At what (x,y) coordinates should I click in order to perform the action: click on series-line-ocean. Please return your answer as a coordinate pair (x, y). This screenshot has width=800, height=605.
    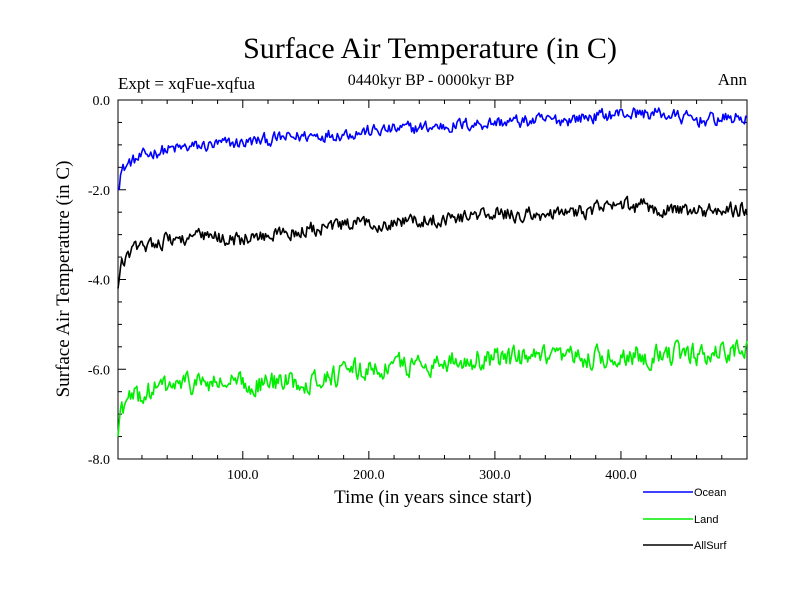
    Looking at the image, I should click on (432, 149).